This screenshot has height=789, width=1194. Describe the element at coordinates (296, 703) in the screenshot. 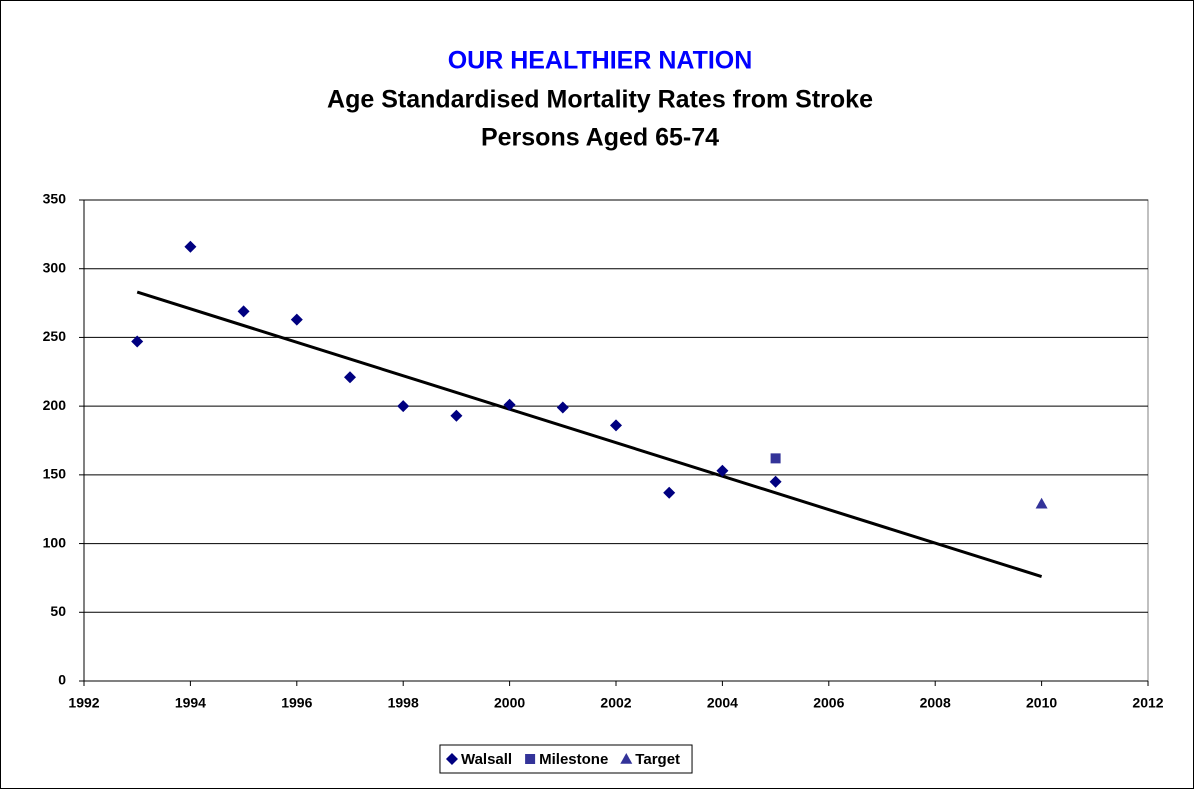

I see `x-tick-label: 1996` at that location.